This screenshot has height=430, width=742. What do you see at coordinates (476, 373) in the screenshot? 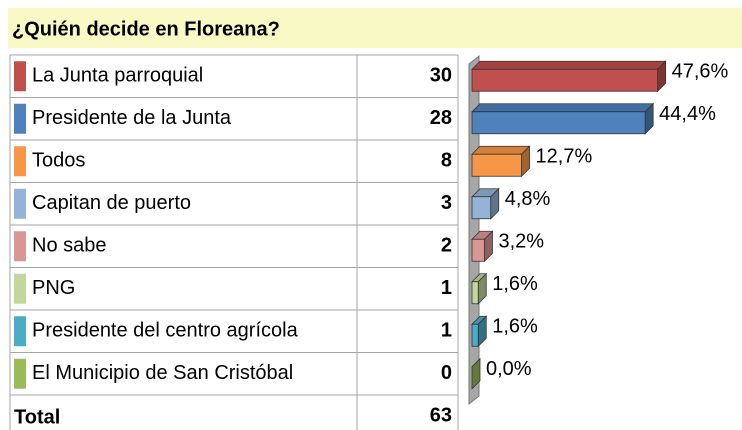
I see `bar-side` at bounding box center [476, 373].